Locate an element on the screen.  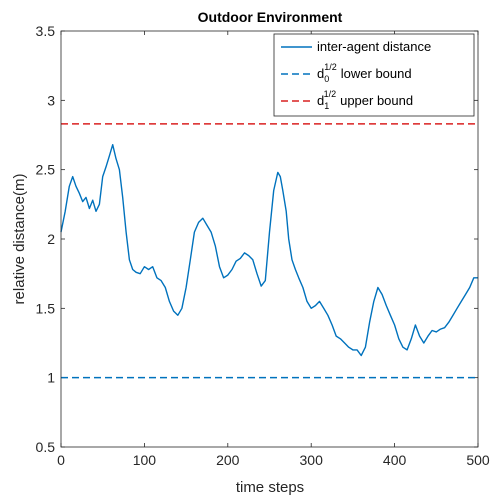
x-tick-label: 500 is located at coordinates (478, 460).